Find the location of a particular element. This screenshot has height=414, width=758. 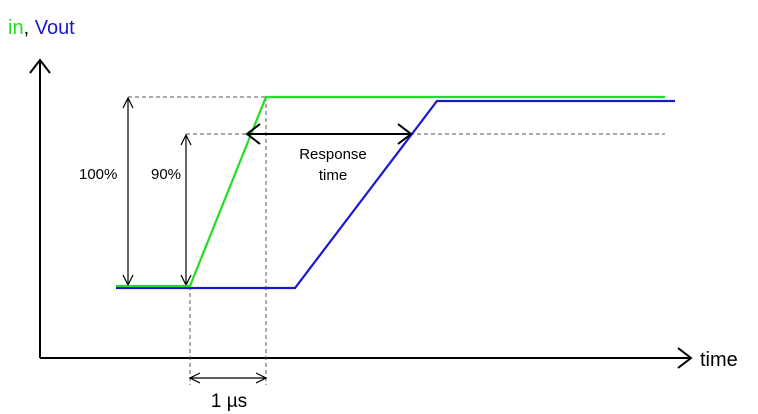

title-vout-label: Vout is located at coordinates (55, 28).